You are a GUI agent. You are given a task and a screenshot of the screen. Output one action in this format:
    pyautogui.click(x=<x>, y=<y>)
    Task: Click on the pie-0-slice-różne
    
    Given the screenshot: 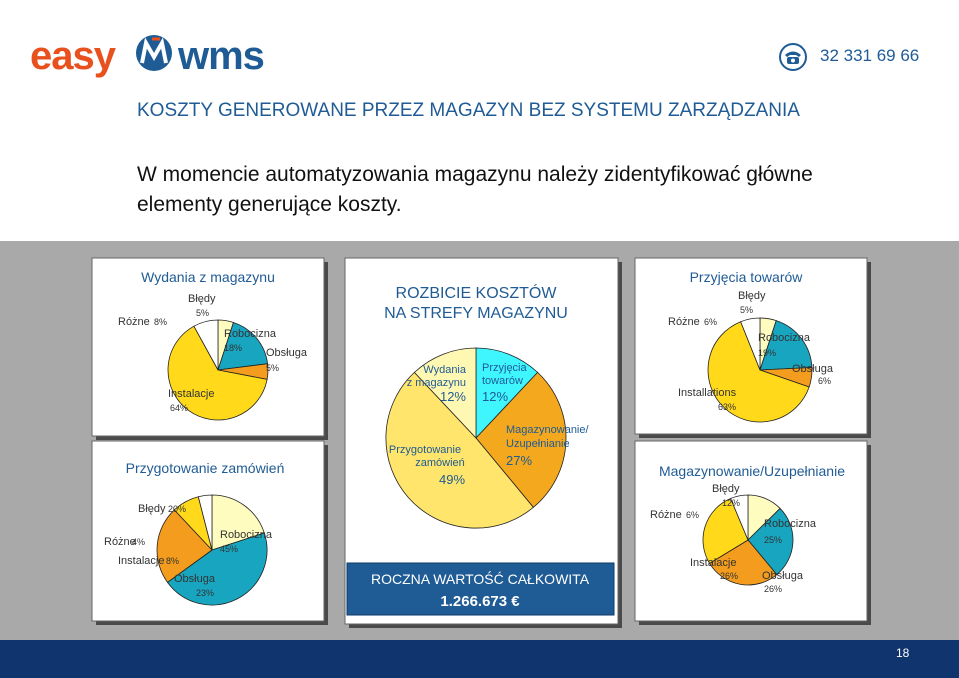 What is the action you would take?
    pyautogui.click(x=206, y=345)
    